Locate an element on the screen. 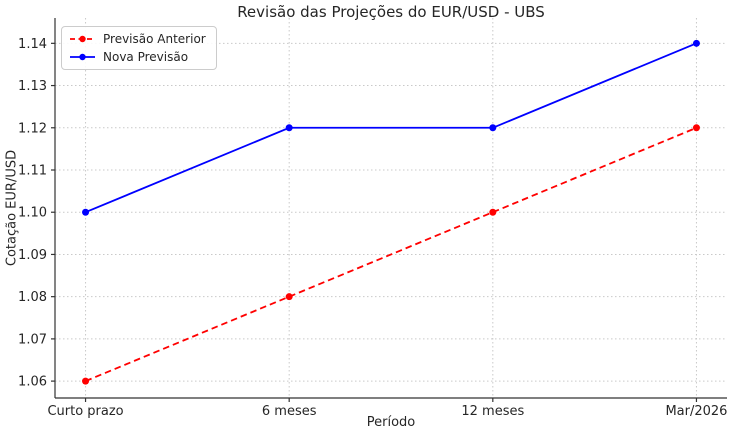 The height and width of the screenshot is (436, 734). y-tick-label: 1.14 is located at coordinates (32, 44).